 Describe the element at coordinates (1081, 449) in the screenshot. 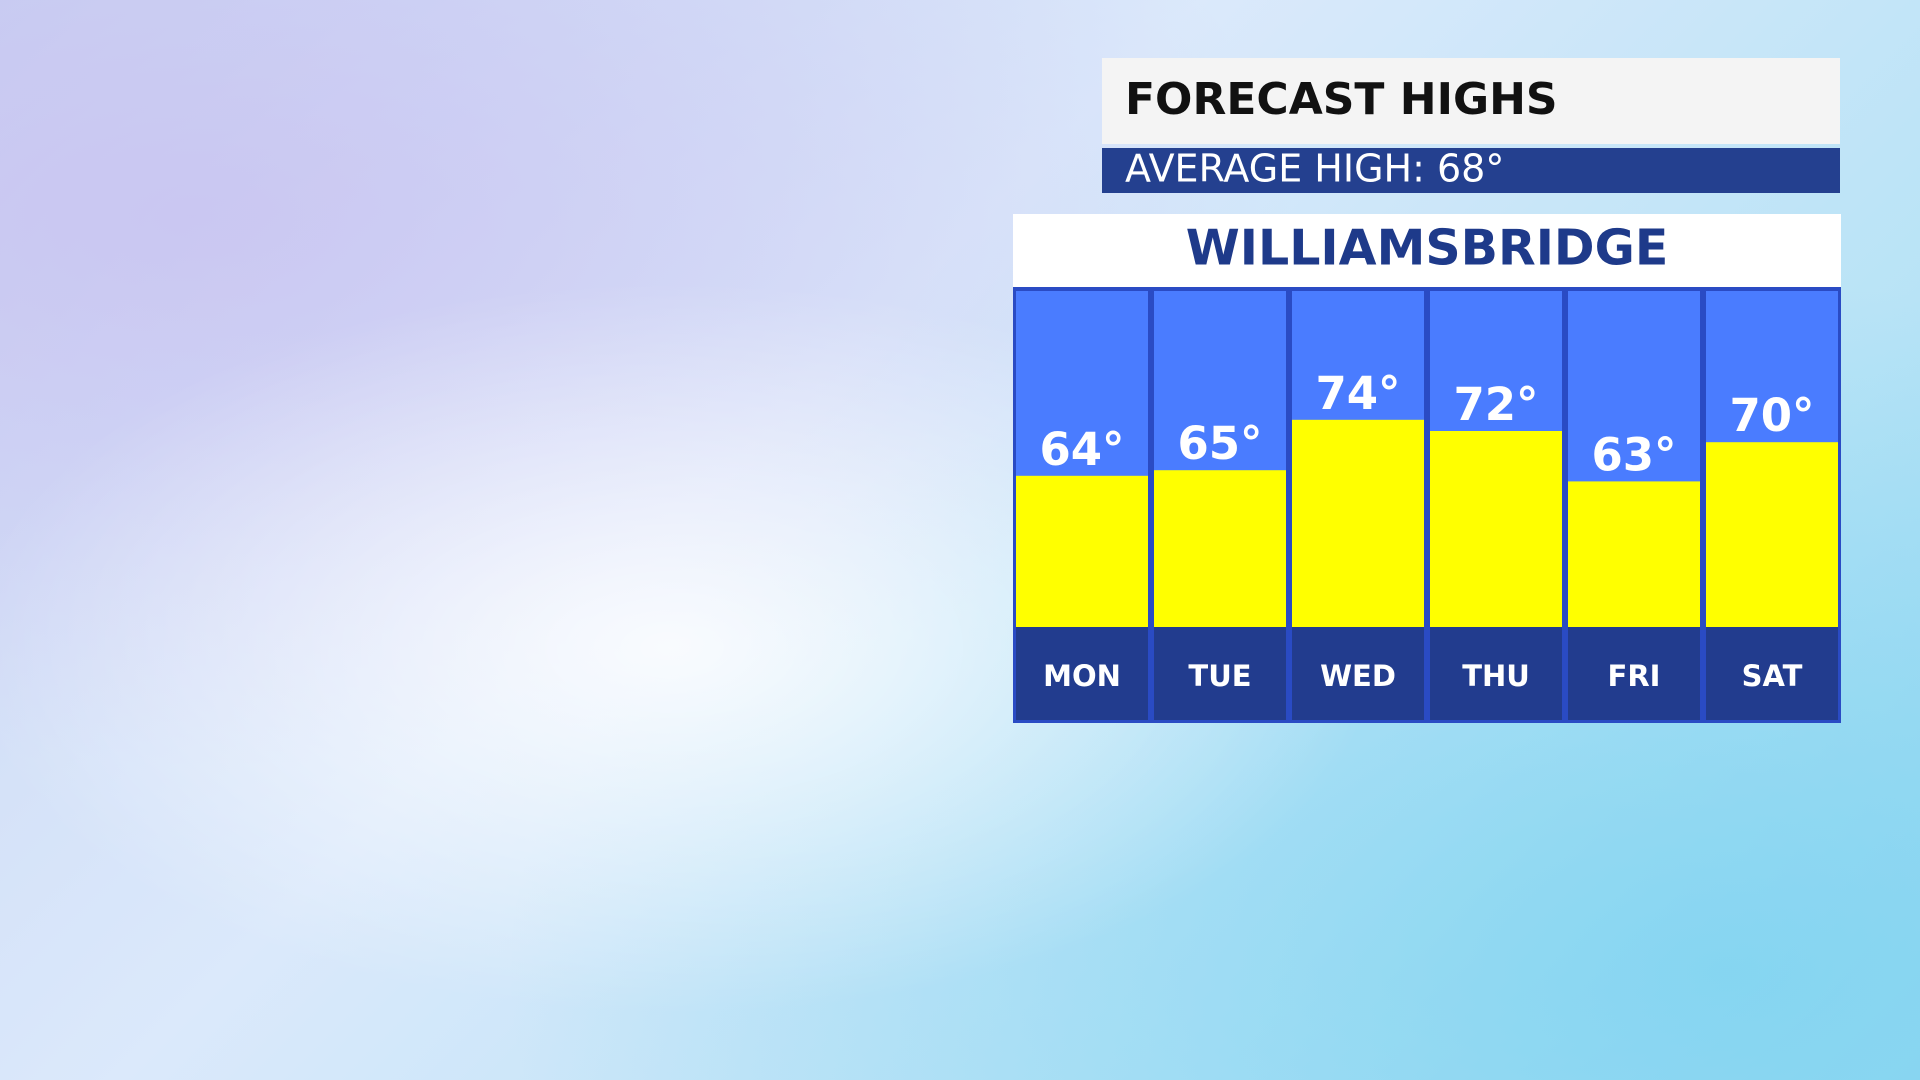

I see `value-label: 64°` at that location.